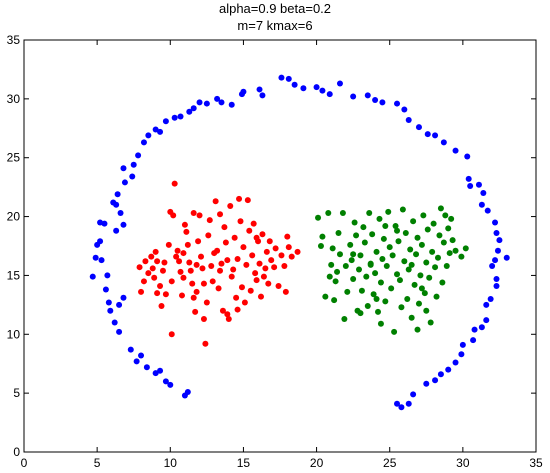 Image resolution: width=550 pixels, height=473 pixels. I want to click on x-tick-label: 15, so click(244, 463).